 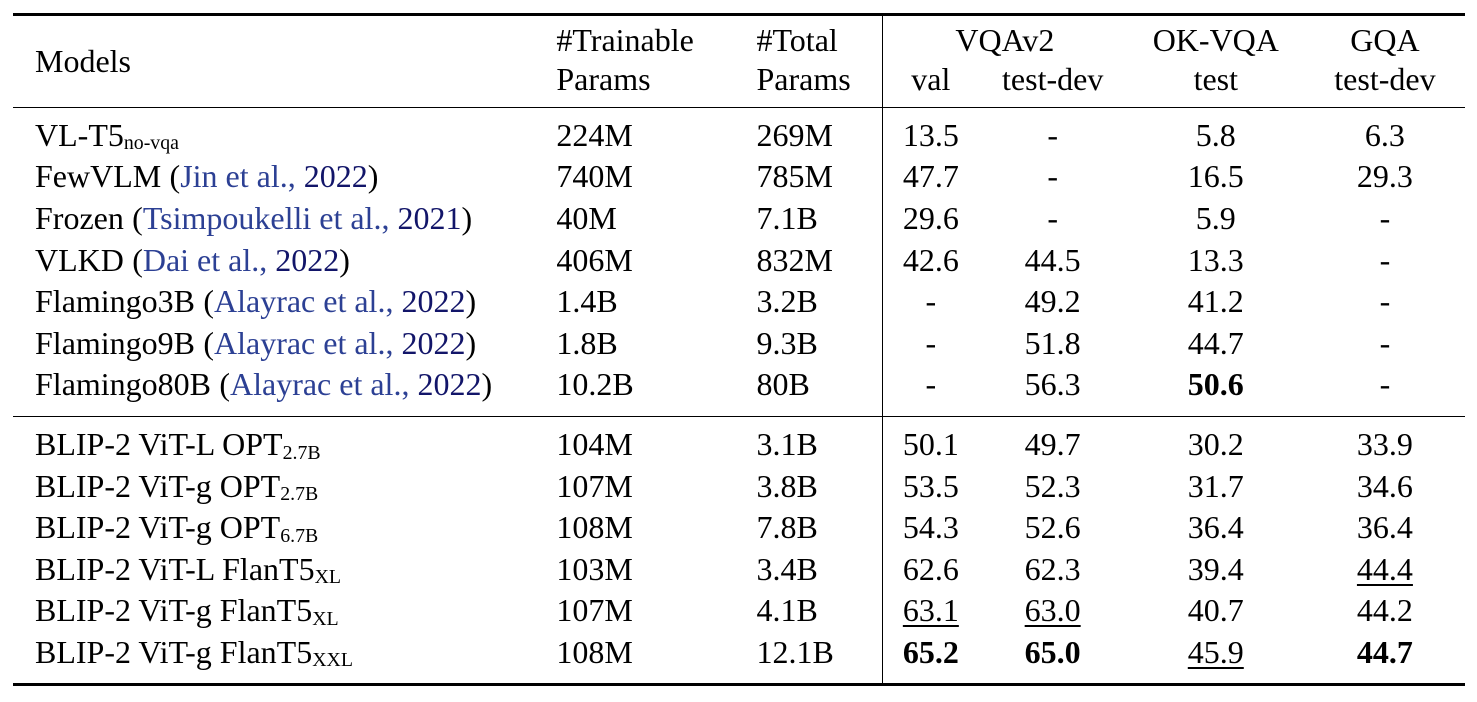 I want to click on okvqa-test-score: 50.6, so click(x=1215, y=390).